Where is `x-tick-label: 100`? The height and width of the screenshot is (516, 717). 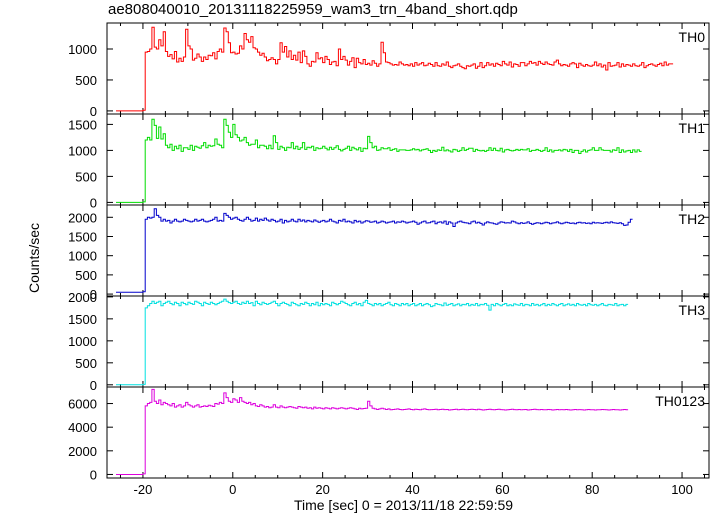
x-tick-label: 100 is located at coordinates (682, 489).